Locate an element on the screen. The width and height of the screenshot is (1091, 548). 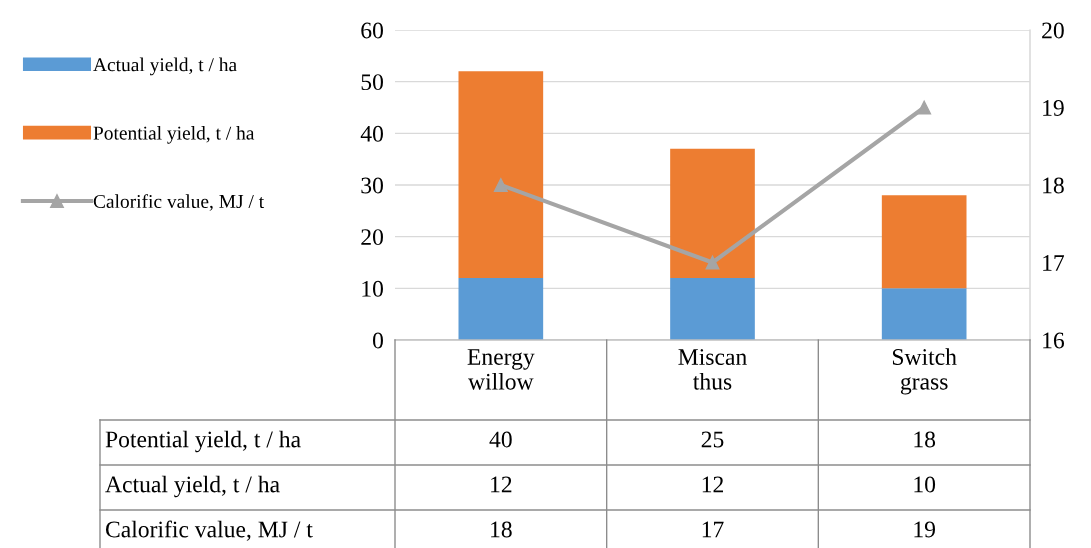
legend-label: Potential yield, t / ha is located at coordinates (174, 134).